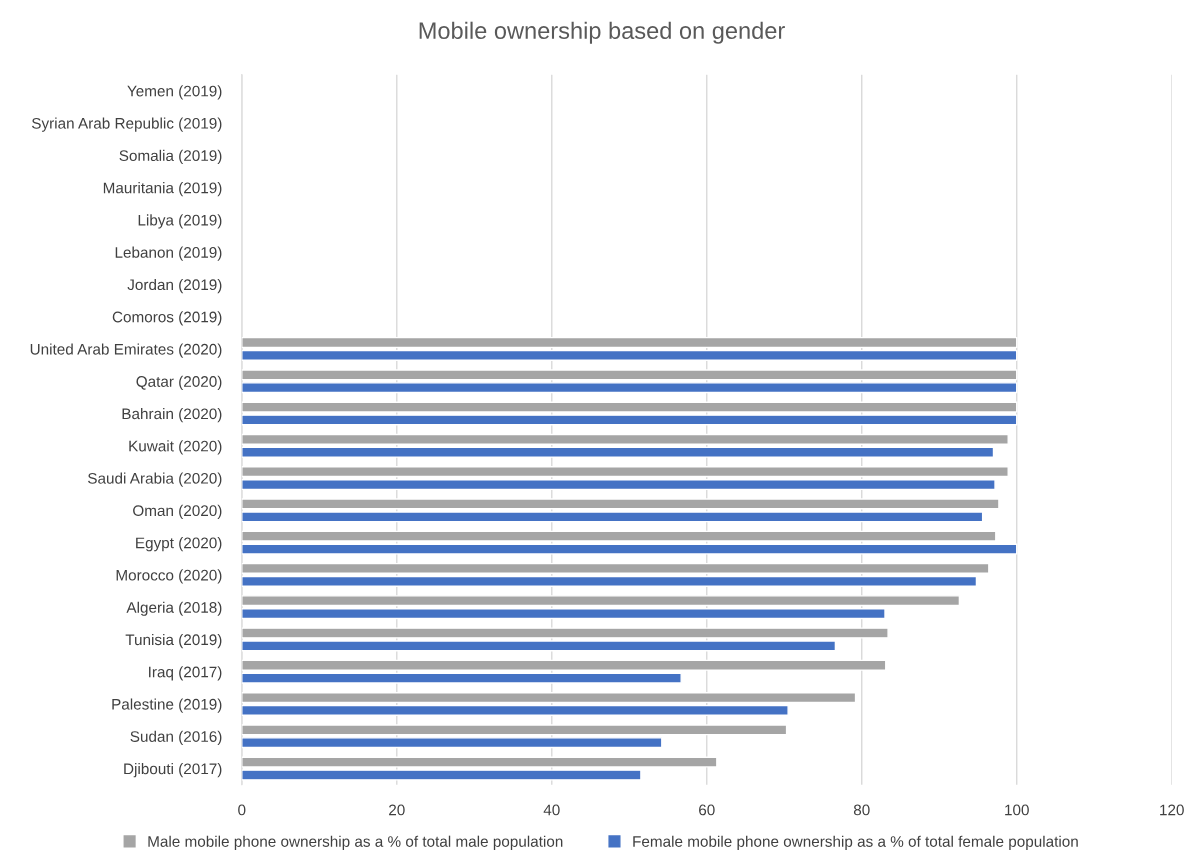 The width and height of the screenshot is (1203, 868). What do you see at coordinates (602, 32) in the screenshot?
I see `chart-title: Mobile ownership based on gender` at bounding box center [602, 32].